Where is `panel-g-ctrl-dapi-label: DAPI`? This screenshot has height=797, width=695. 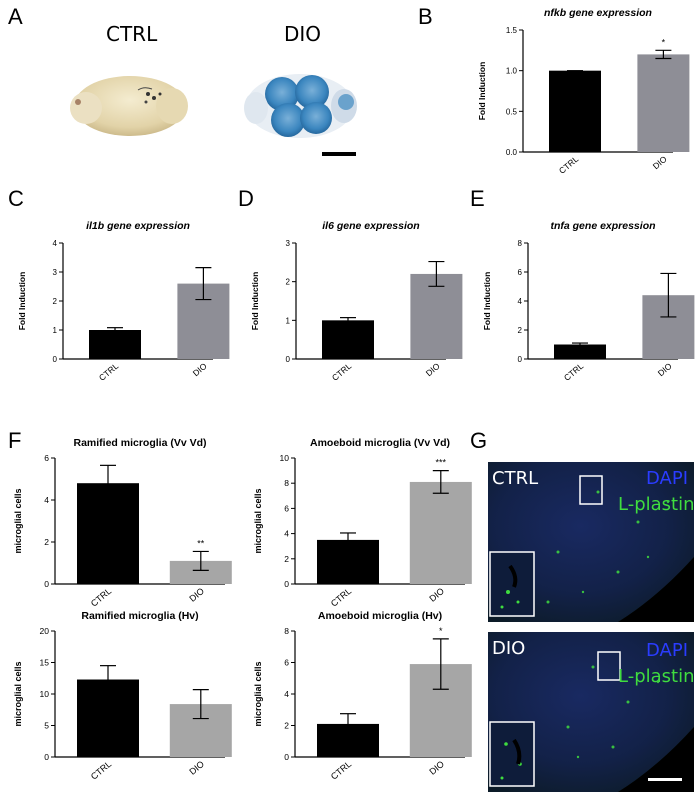
panel-g-ctrl-dapi-label: DAPI is located at coordinates (667, 478).